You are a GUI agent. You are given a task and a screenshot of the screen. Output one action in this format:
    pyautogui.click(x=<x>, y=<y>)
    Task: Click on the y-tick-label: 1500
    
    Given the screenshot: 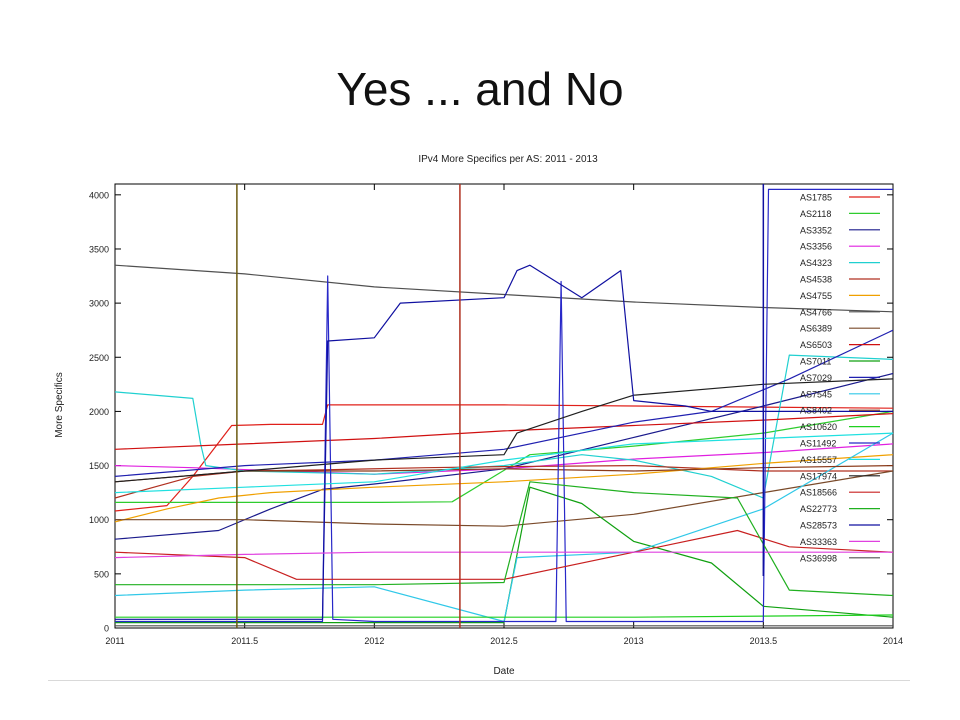 What is the action you would take?
    pyautogui.click(x=99, y=466)
    